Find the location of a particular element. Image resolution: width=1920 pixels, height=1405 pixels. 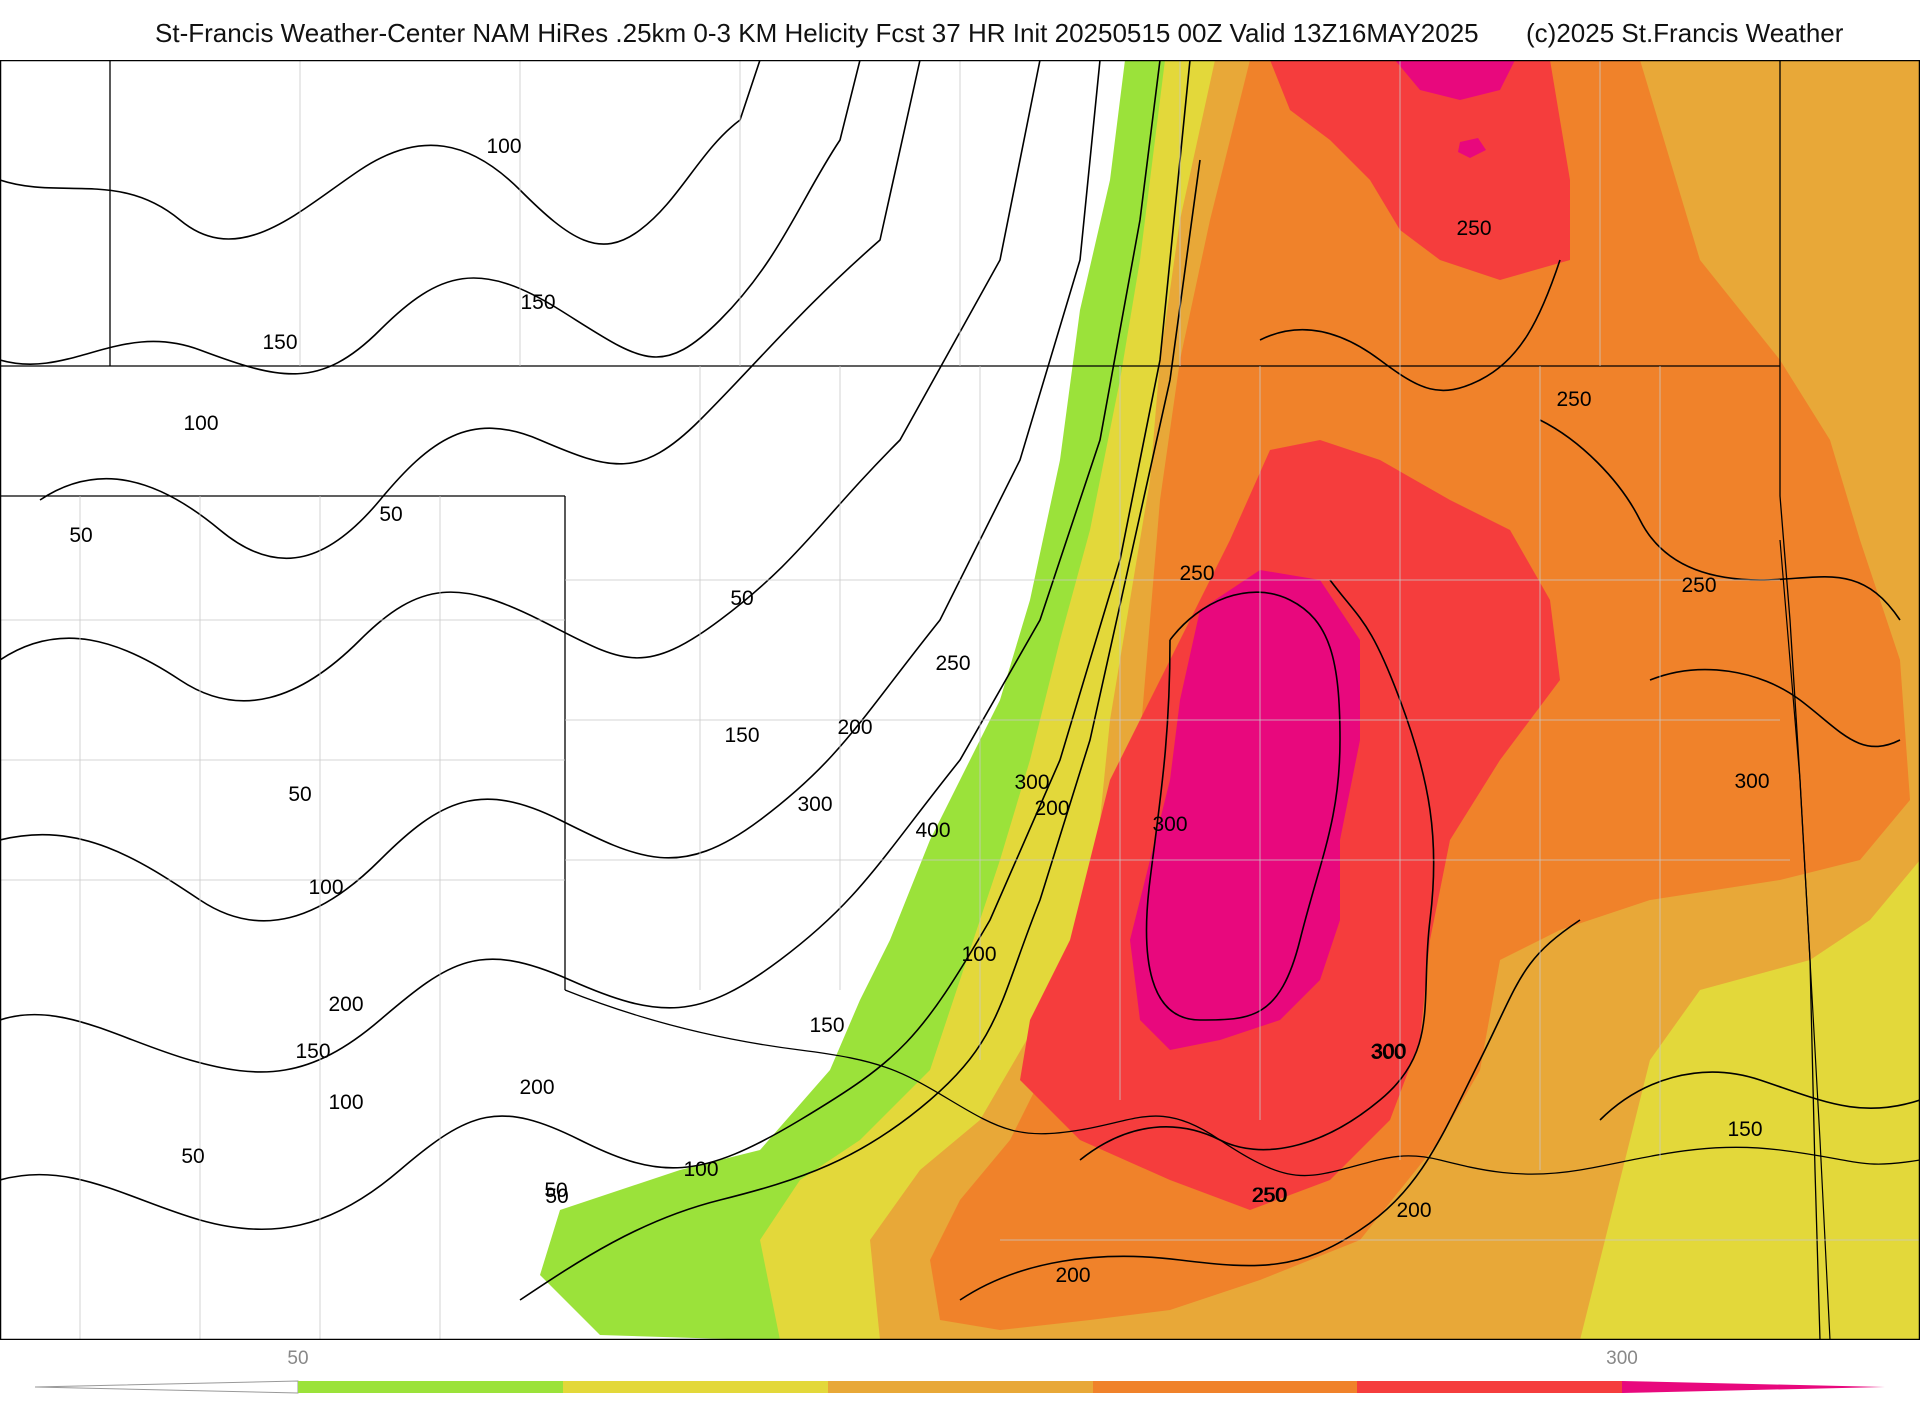

colorbar-right-arrow is located at coordinates (1753, 1387).